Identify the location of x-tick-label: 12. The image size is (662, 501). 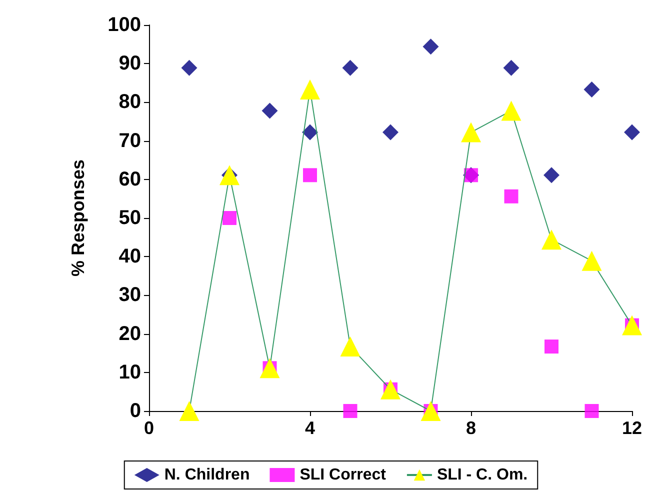
(632, 428).